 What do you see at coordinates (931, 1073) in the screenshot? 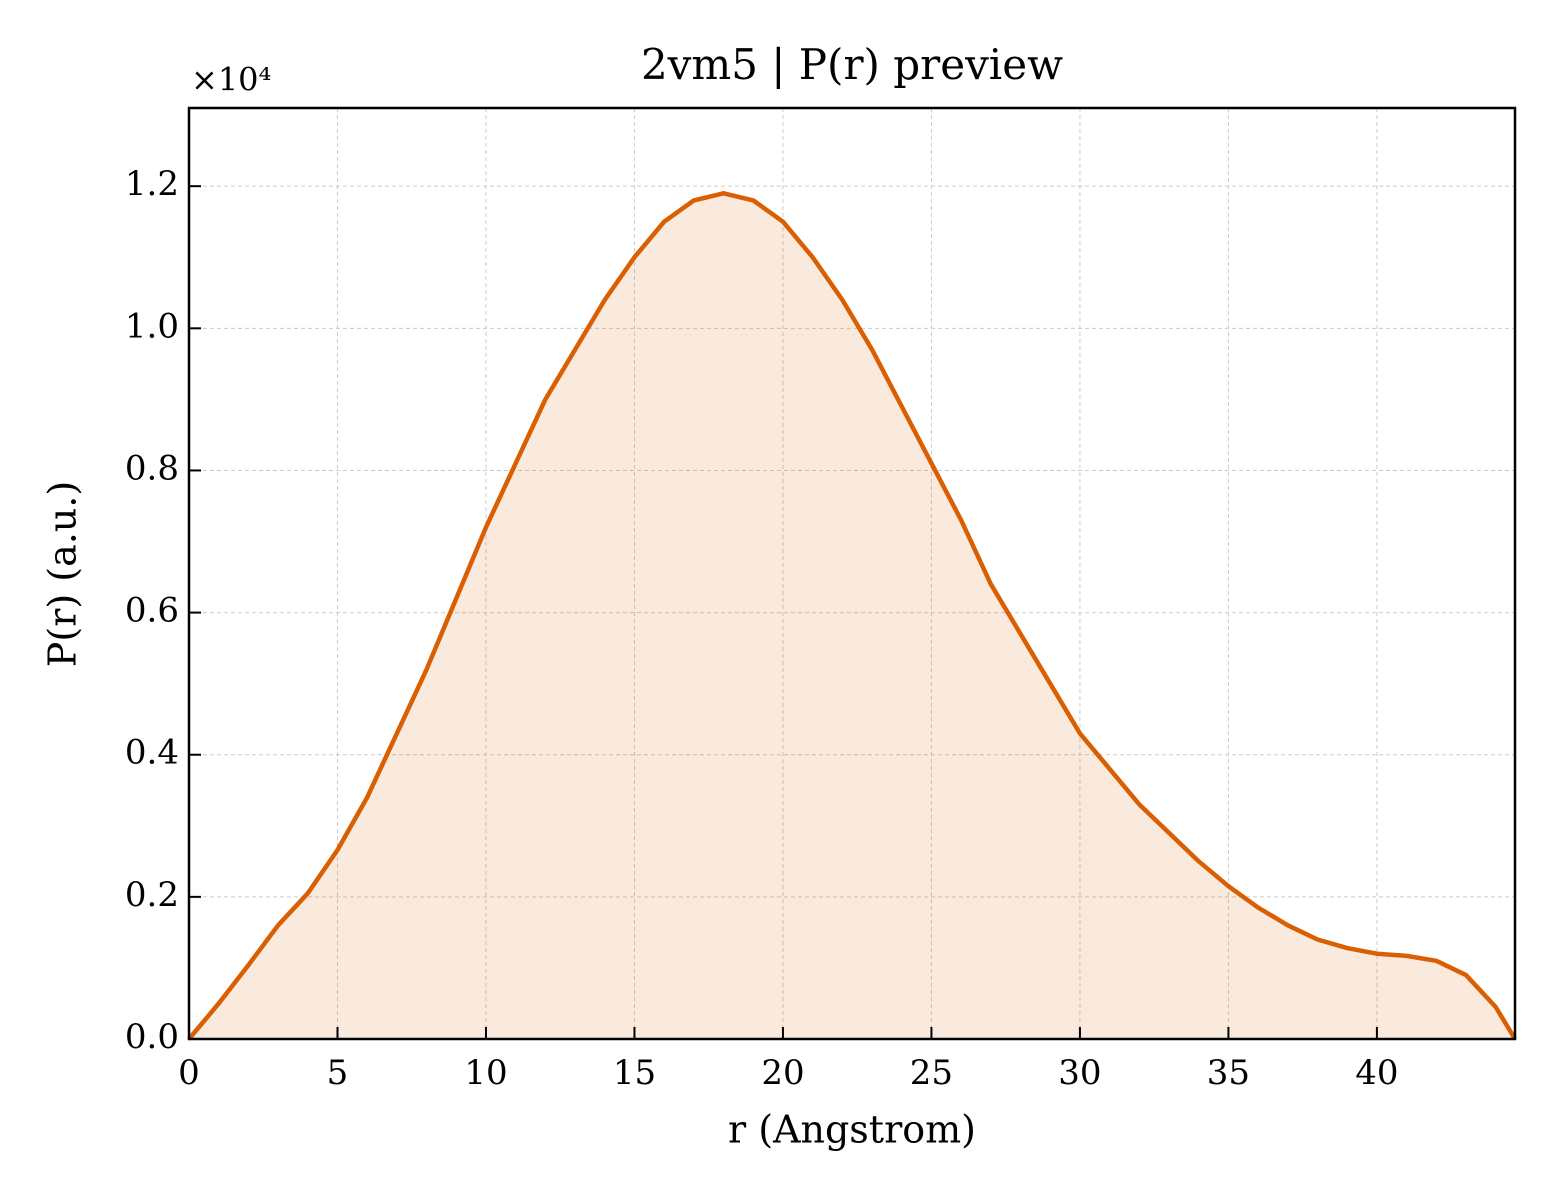
I see `x-tick-label: 25` at bounding box center [931, 1073].